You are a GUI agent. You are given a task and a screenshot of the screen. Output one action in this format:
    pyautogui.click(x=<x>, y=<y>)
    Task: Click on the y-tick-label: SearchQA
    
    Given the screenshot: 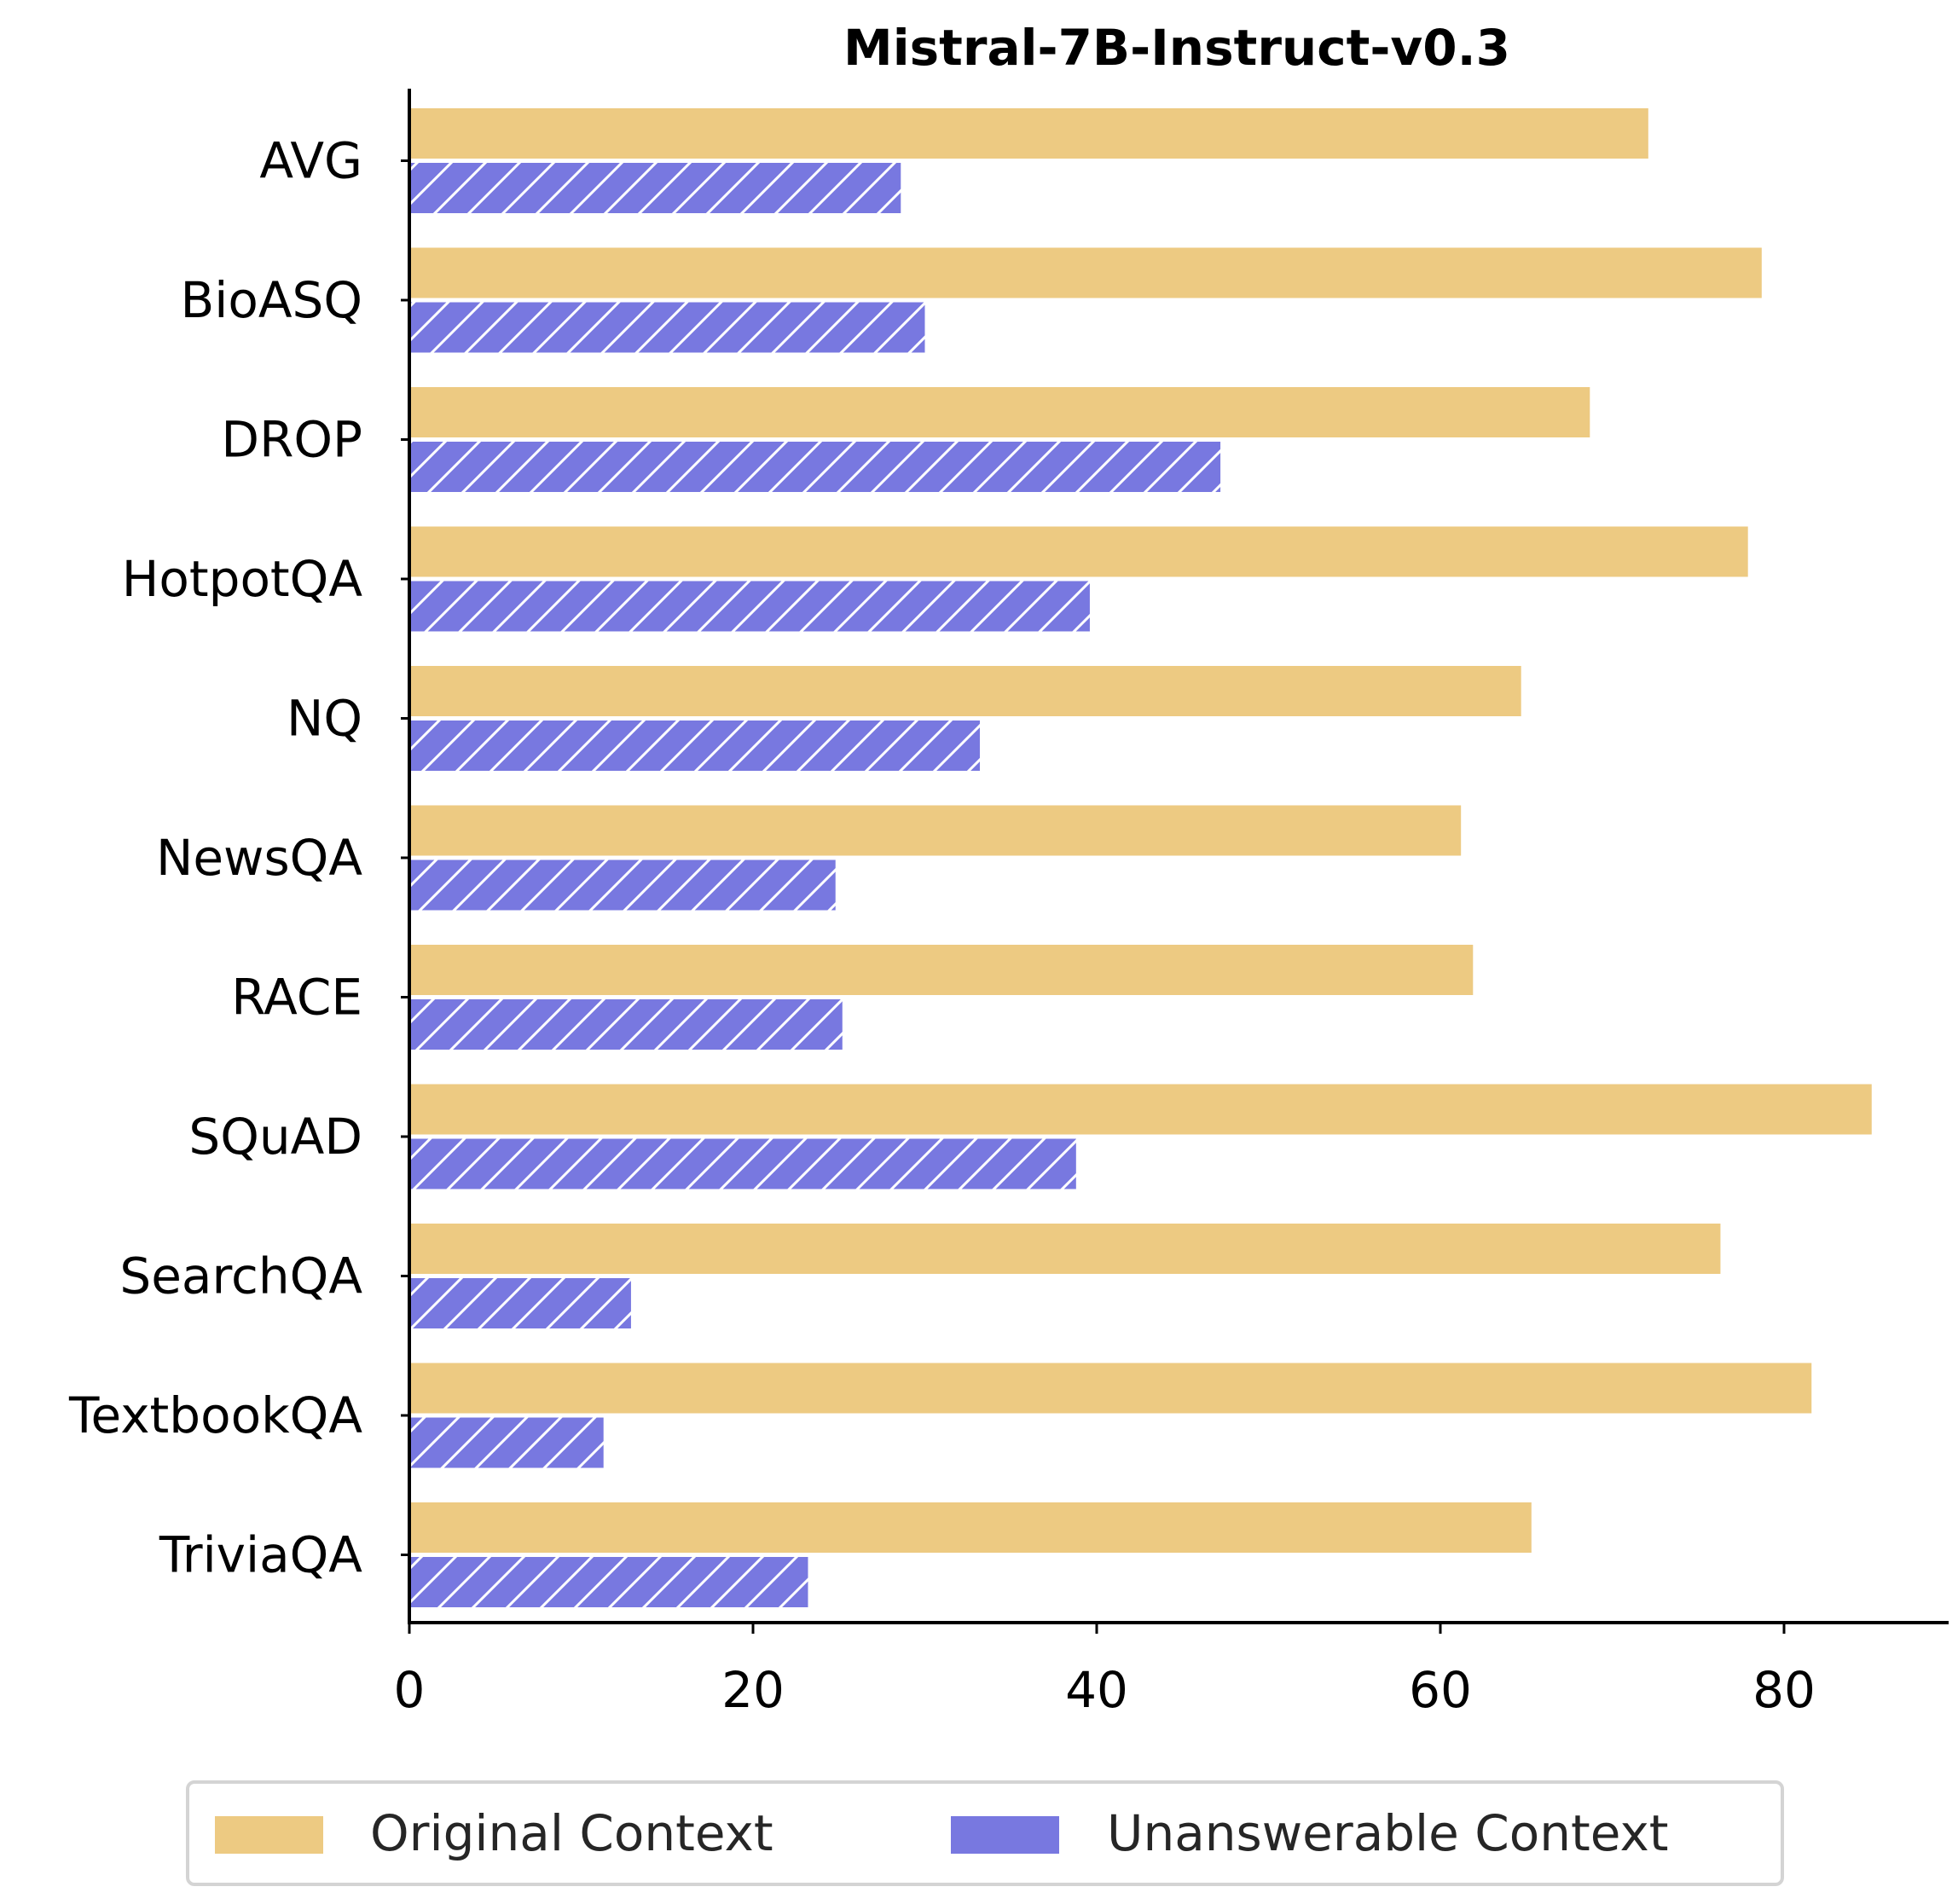 What is the action you would take?
    pyautogui.click(x=241, y=1276)
    